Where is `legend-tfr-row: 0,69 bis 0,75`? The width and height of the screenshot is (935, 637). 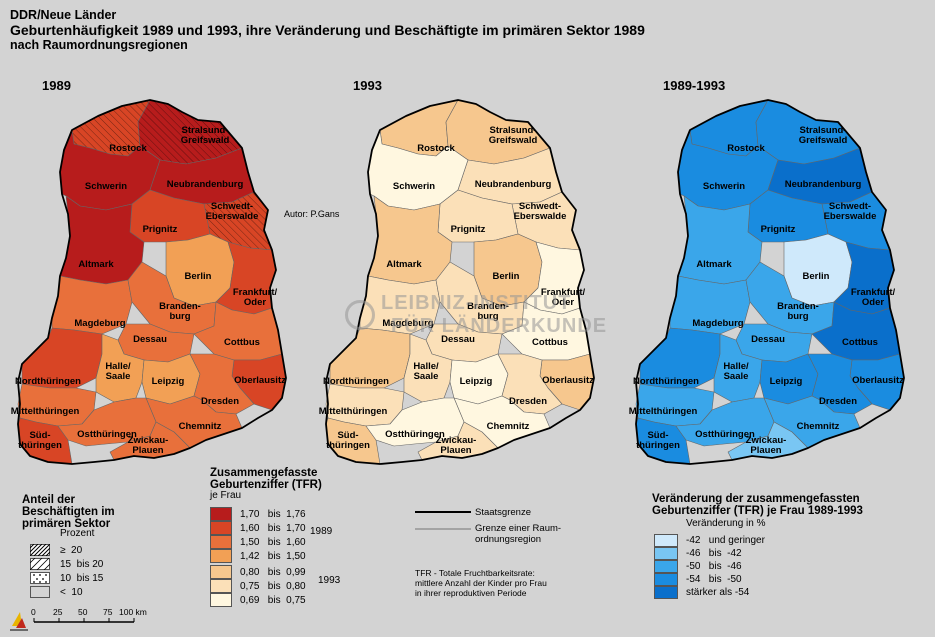
legend-tfr-row: 0,69 bis 0,75 is located at coordinates (258, 600).